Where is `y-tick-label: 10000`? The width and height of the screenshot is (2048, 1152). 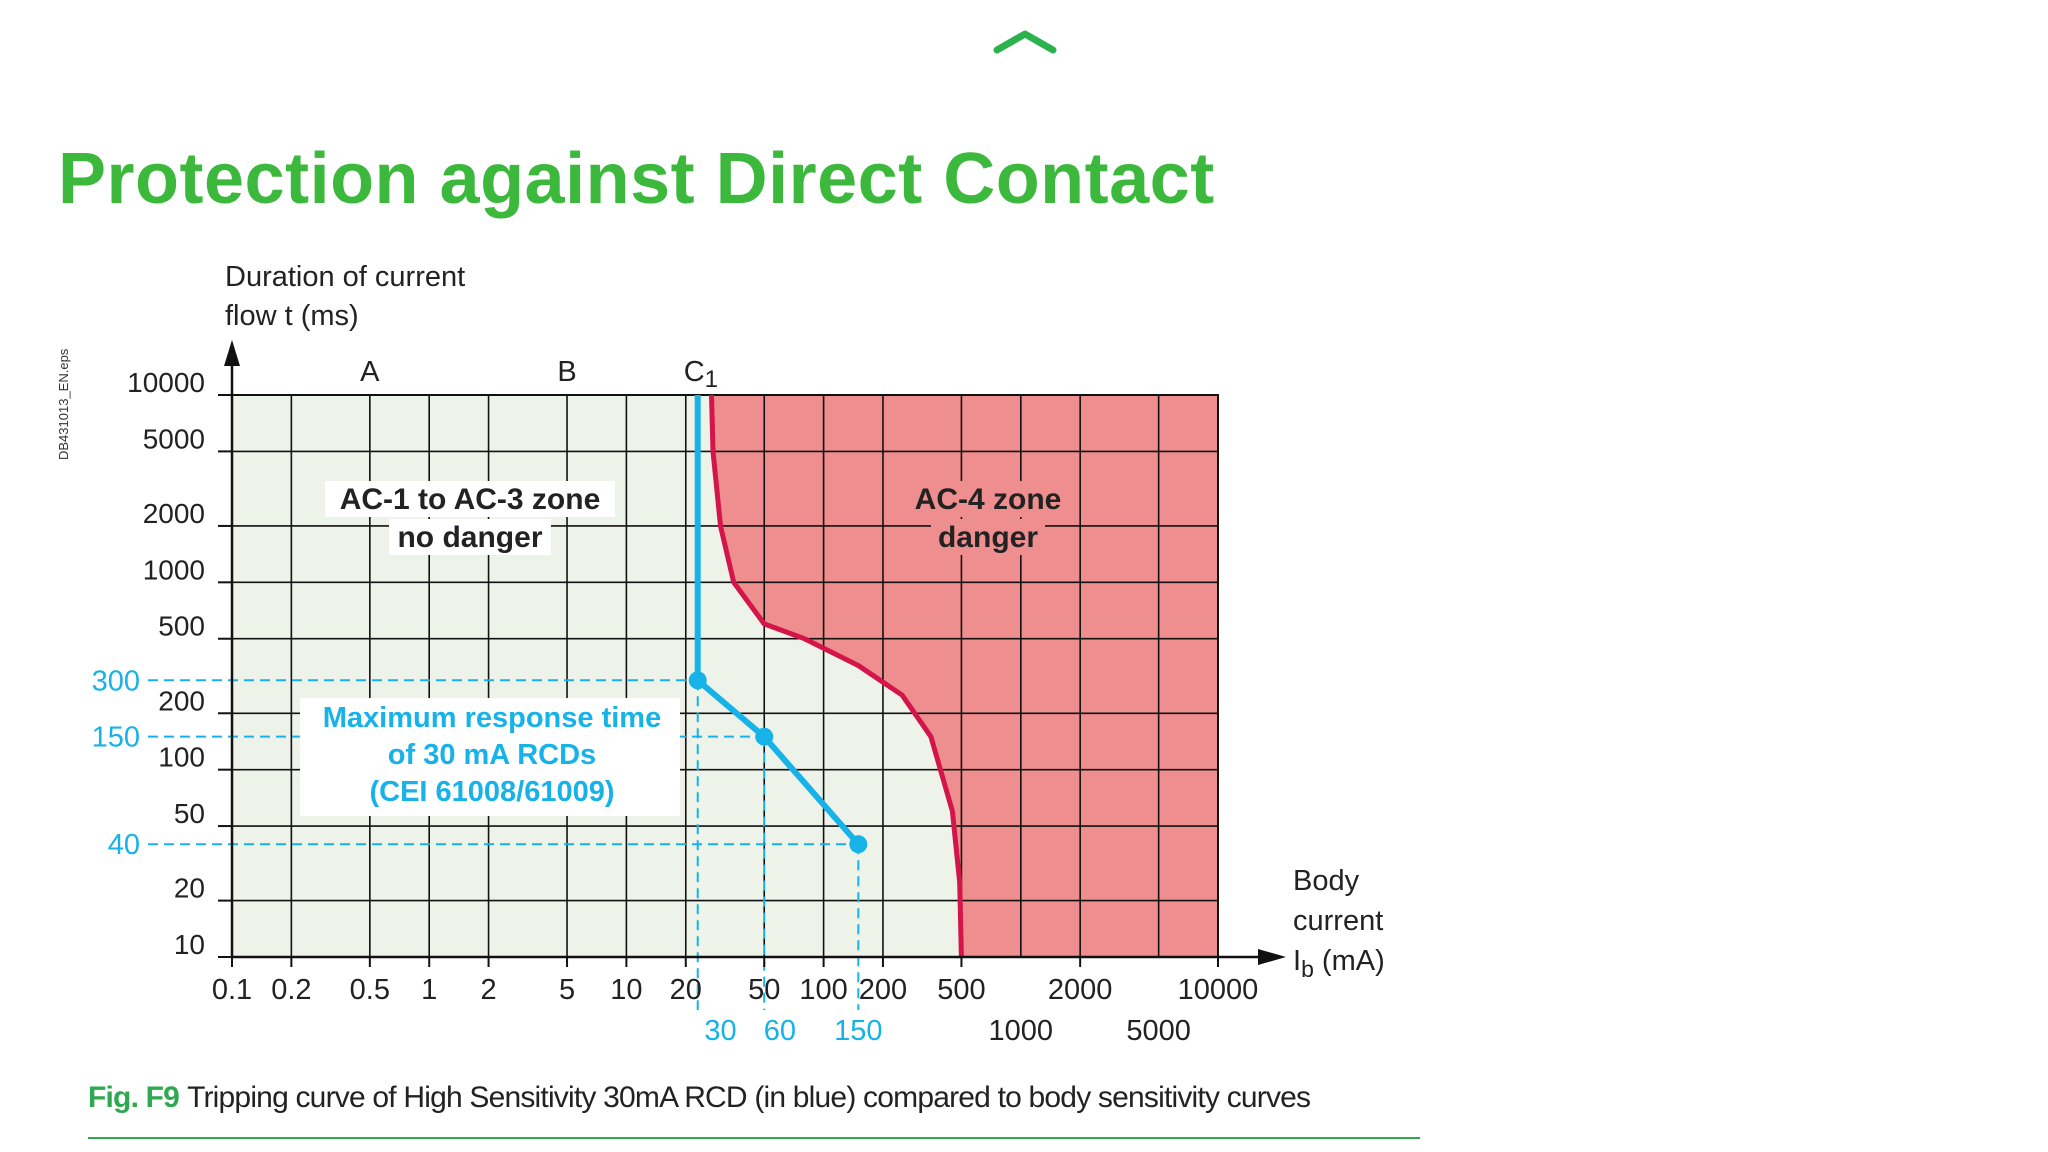
y-tick-label: 10000 is located at coordinates (166, 382).